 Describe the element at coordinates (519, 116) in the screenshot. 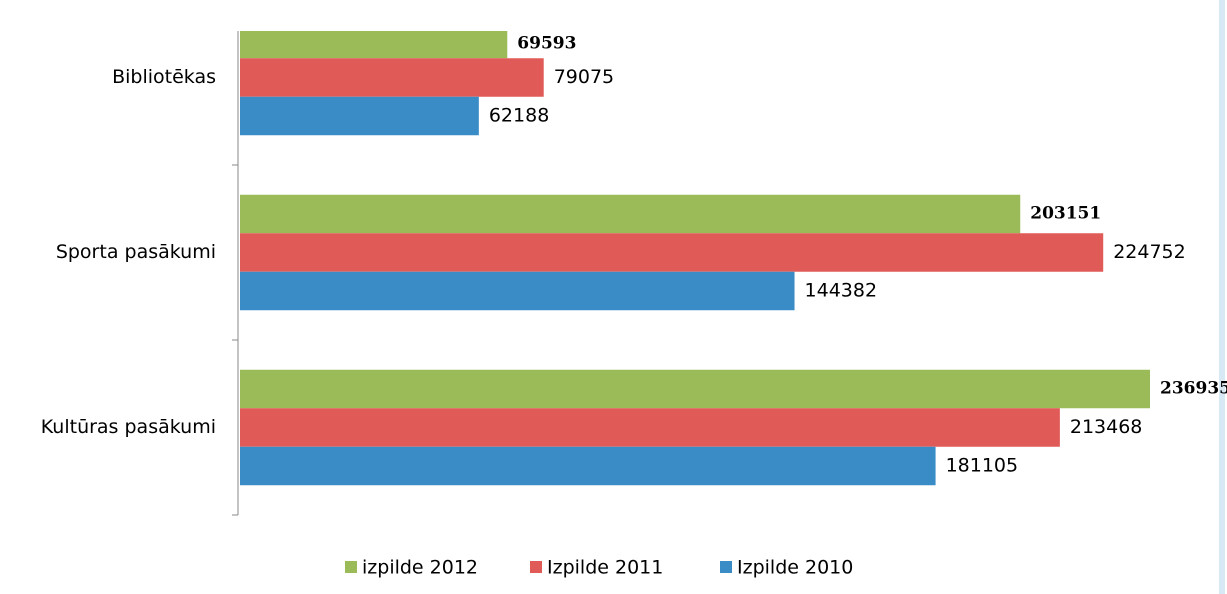

I see `value-label: 62188` at that location.